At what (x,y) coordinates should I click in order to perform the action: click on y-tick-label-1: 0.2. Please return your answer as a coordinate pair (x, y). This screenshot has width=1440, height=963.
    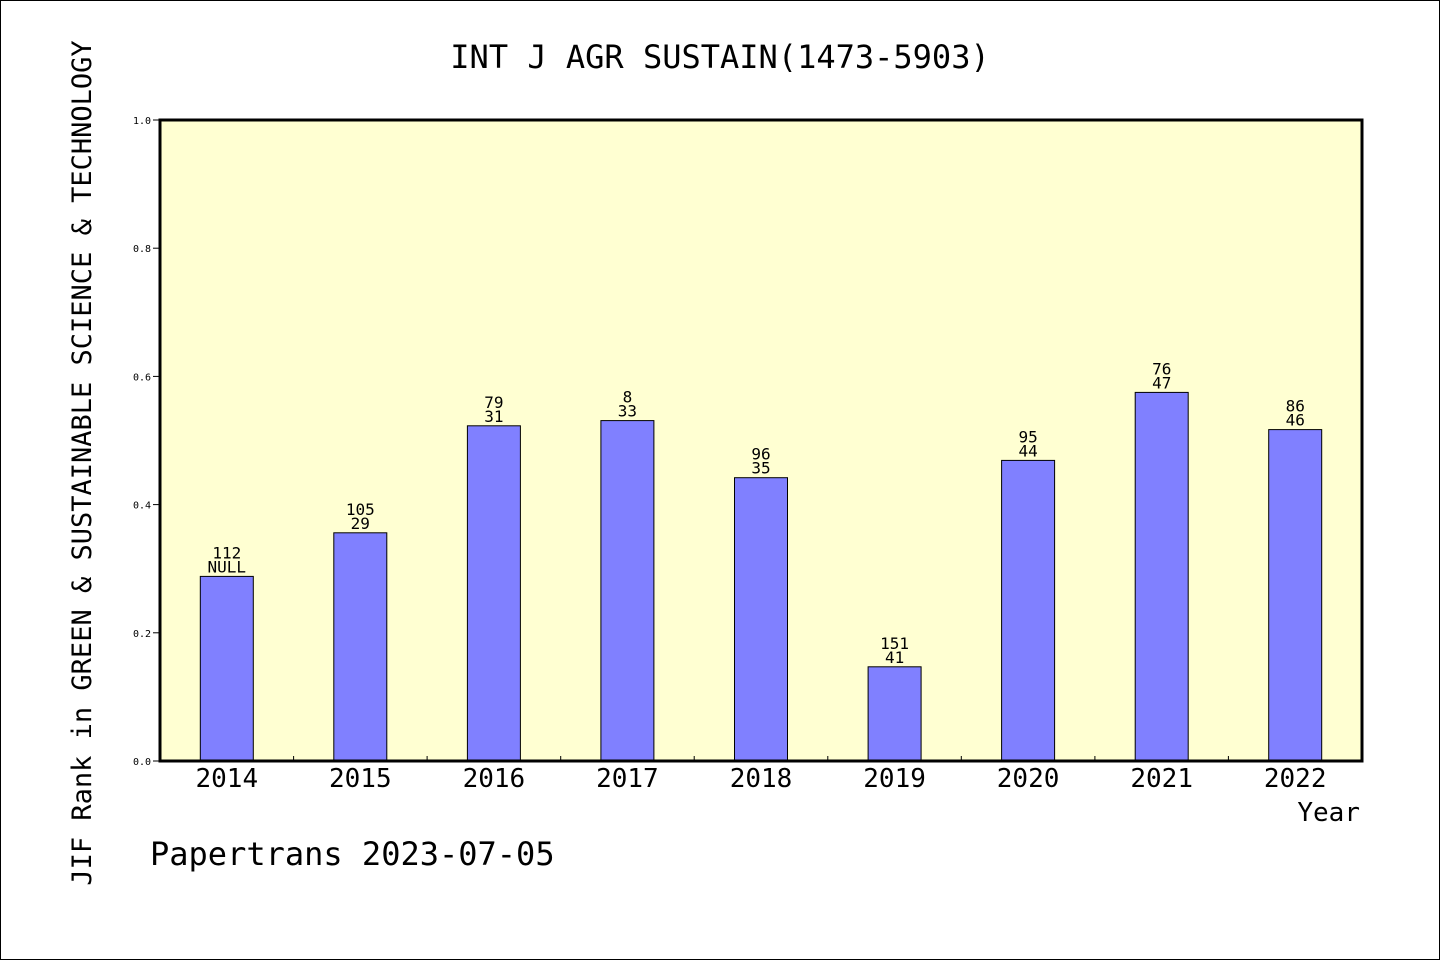
    Looking at the image, I should click on (142, 634).